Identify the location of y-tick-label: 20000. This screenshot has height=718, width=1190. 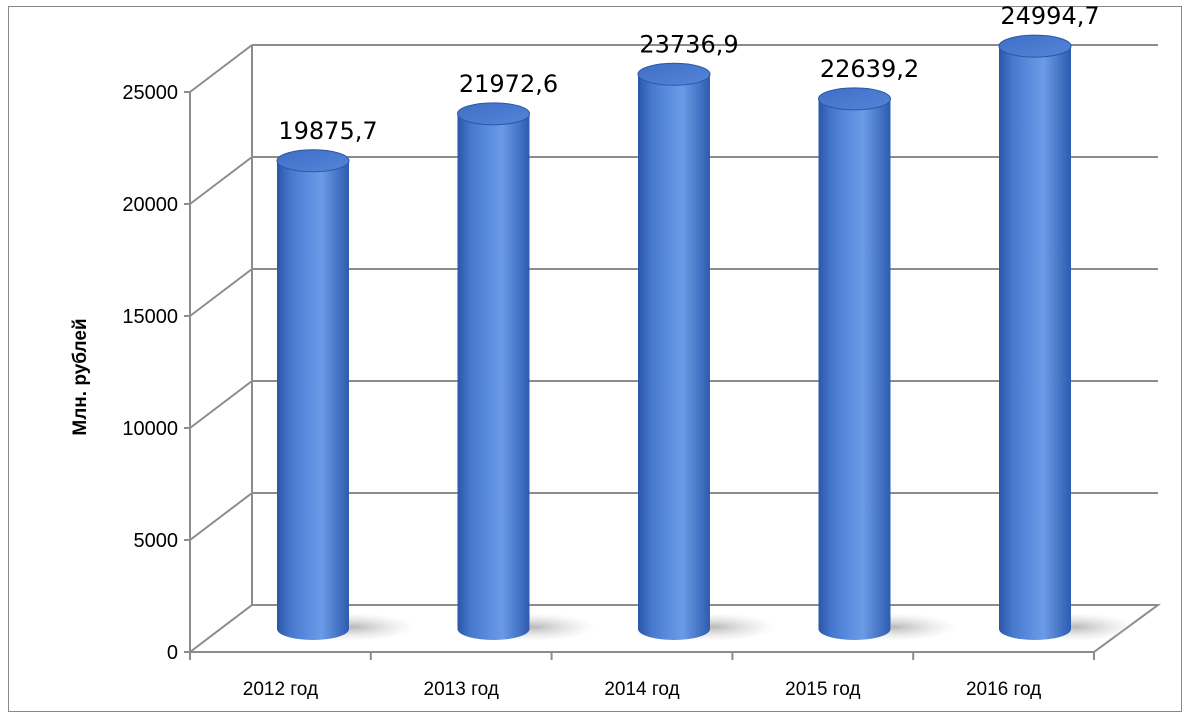
(150, 205).